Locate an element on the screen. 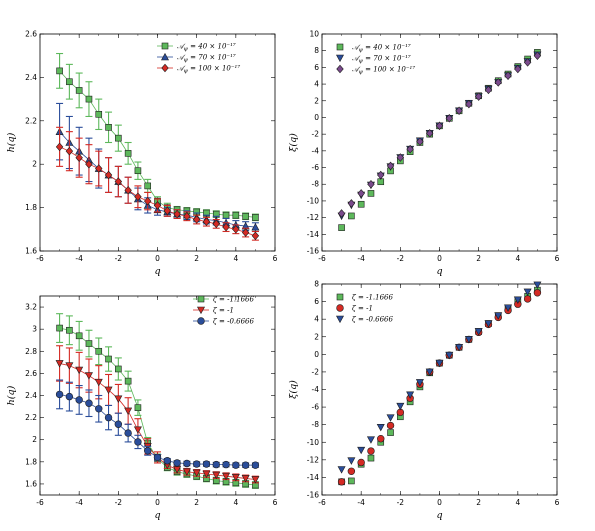  y-tick-label: 6 is located at coordinates (316, 301).